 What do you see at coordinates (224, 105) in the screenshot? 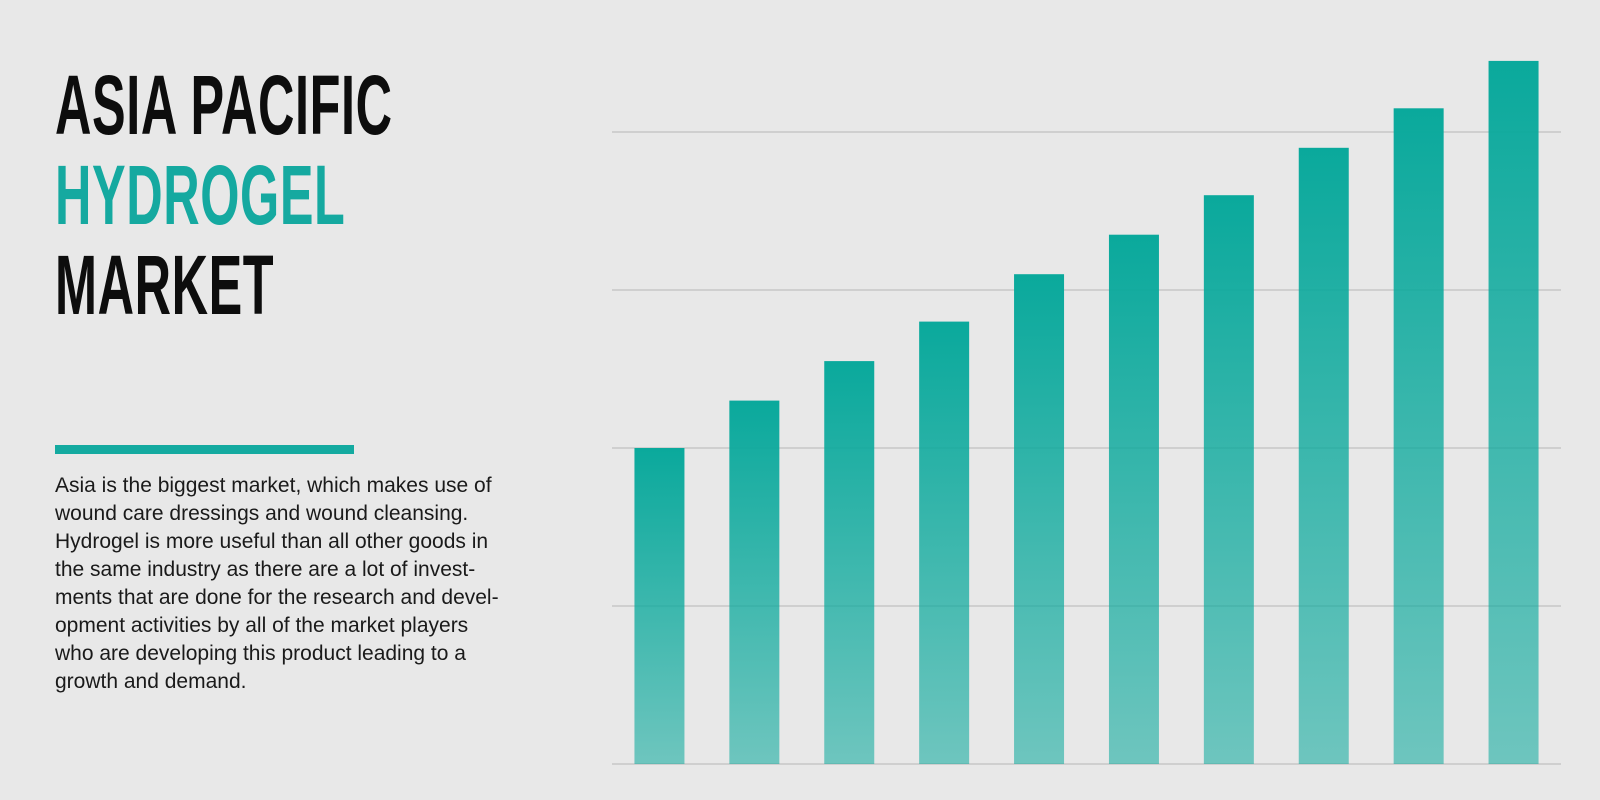
I see `title-line: ASIA PACIFIC` at bounding box center [224, 105].